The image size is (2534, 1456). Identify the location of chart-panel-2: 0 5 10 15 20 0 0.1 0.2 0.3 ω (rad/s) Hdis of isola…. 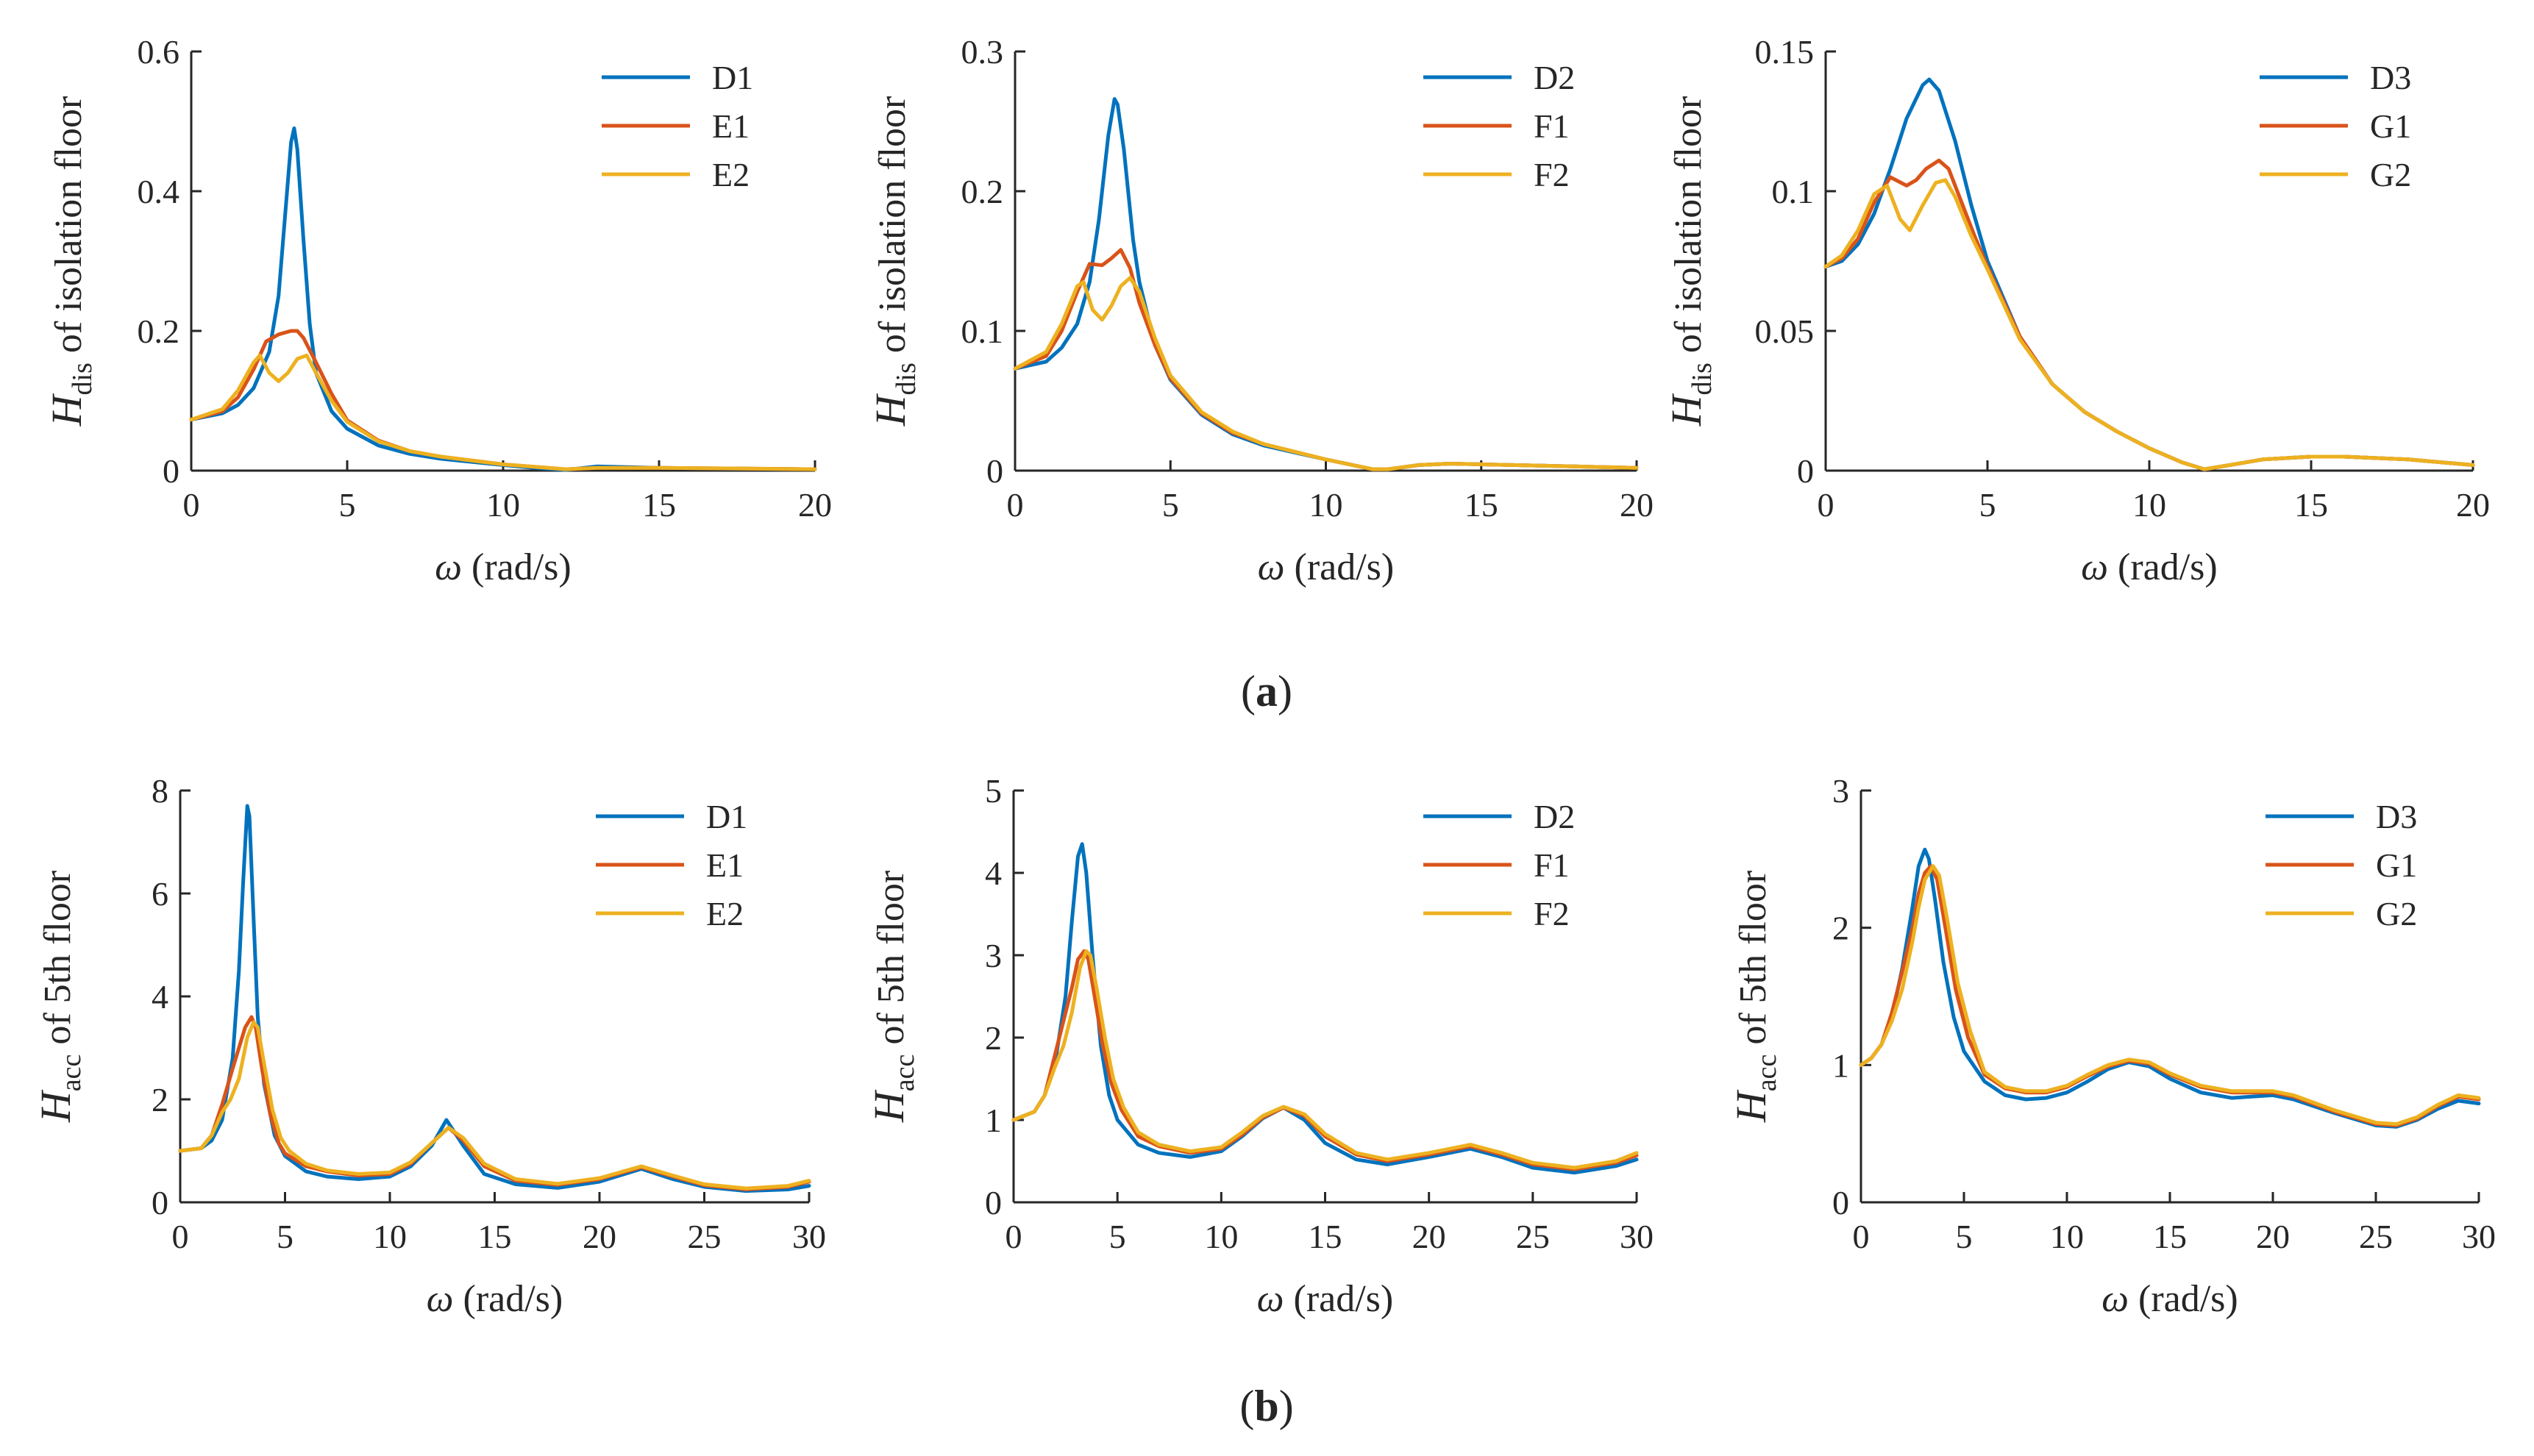
(1260, 310).